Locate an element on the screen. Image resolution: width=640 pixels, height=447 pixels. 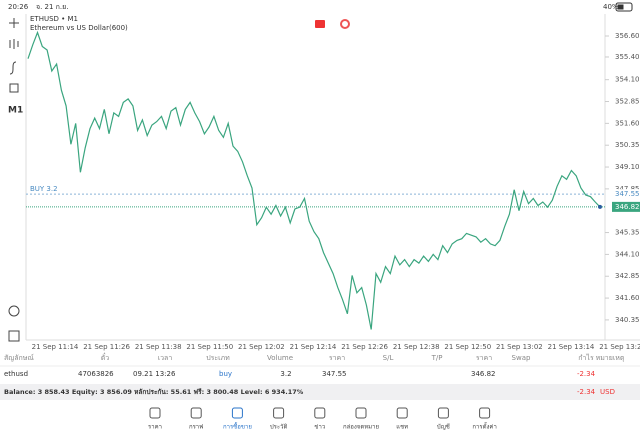
table-header: หมายเหตุ is located at coordinates (610, 358).